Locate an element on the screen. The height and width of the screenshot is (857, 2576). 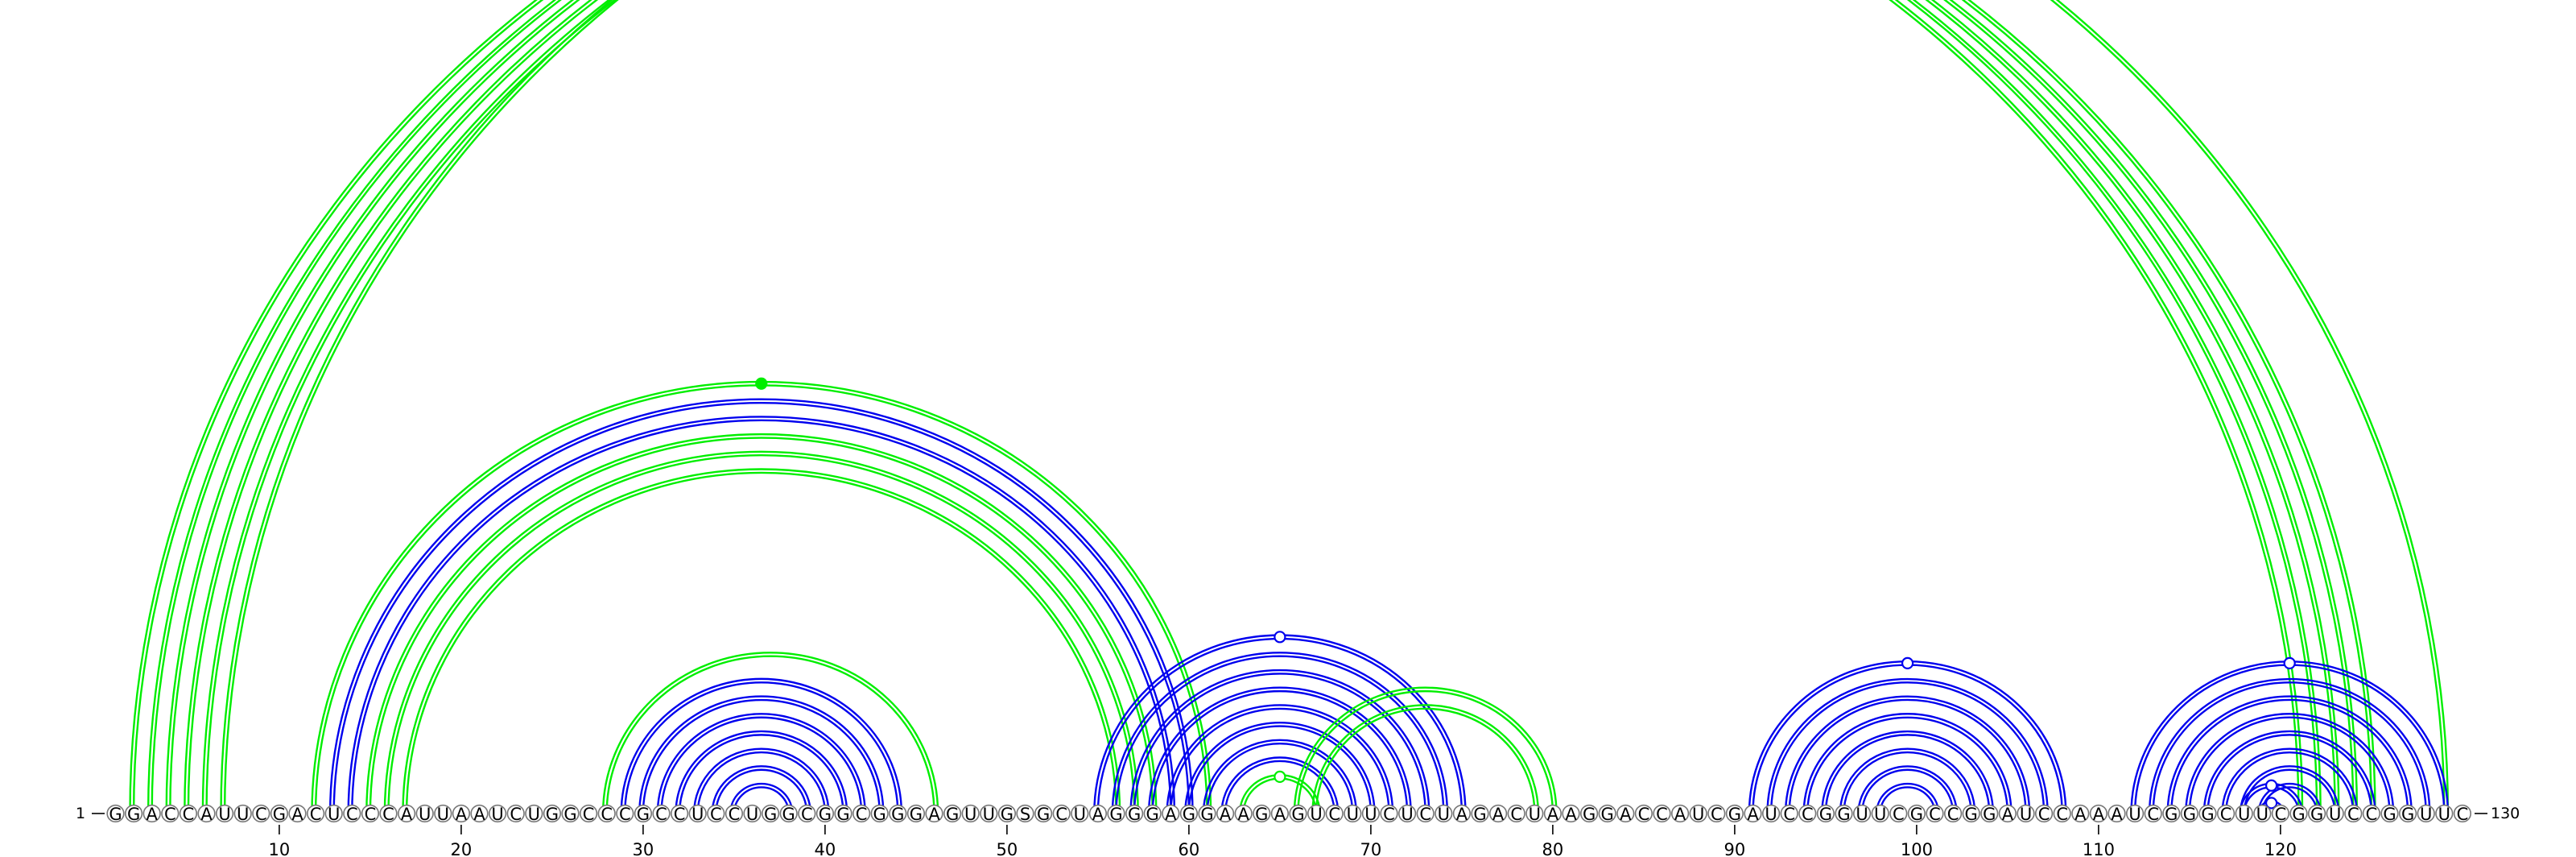
nucleotide-47: G is located at coordinates (952, 814).